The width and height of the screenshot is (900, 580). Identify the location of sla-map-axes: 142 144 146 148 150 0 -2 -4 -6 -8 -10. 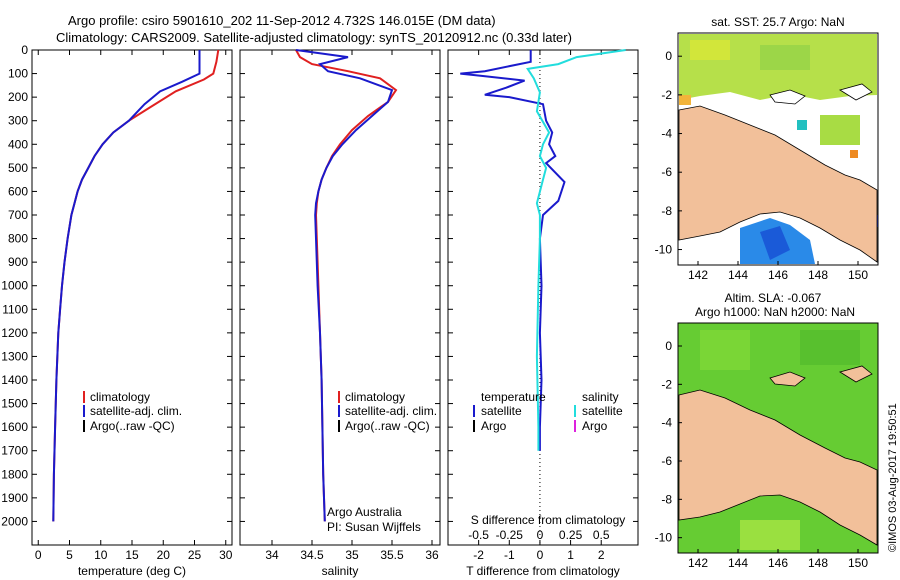
(762, 454).